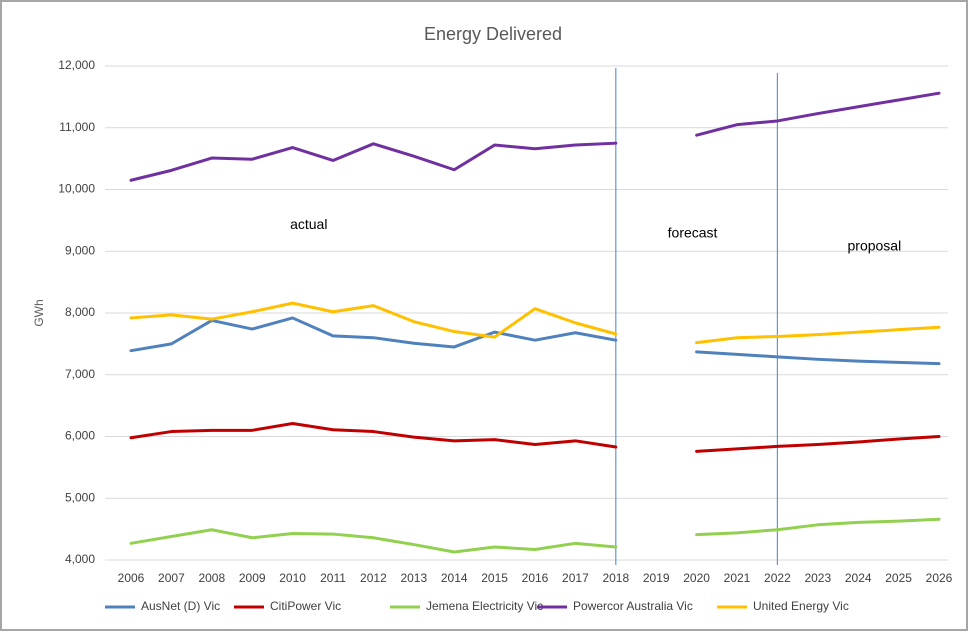 Image resolution: width=970 pixels, height=633 pixels. I want to click on x-tick-label: 2006, so click(131, 578).